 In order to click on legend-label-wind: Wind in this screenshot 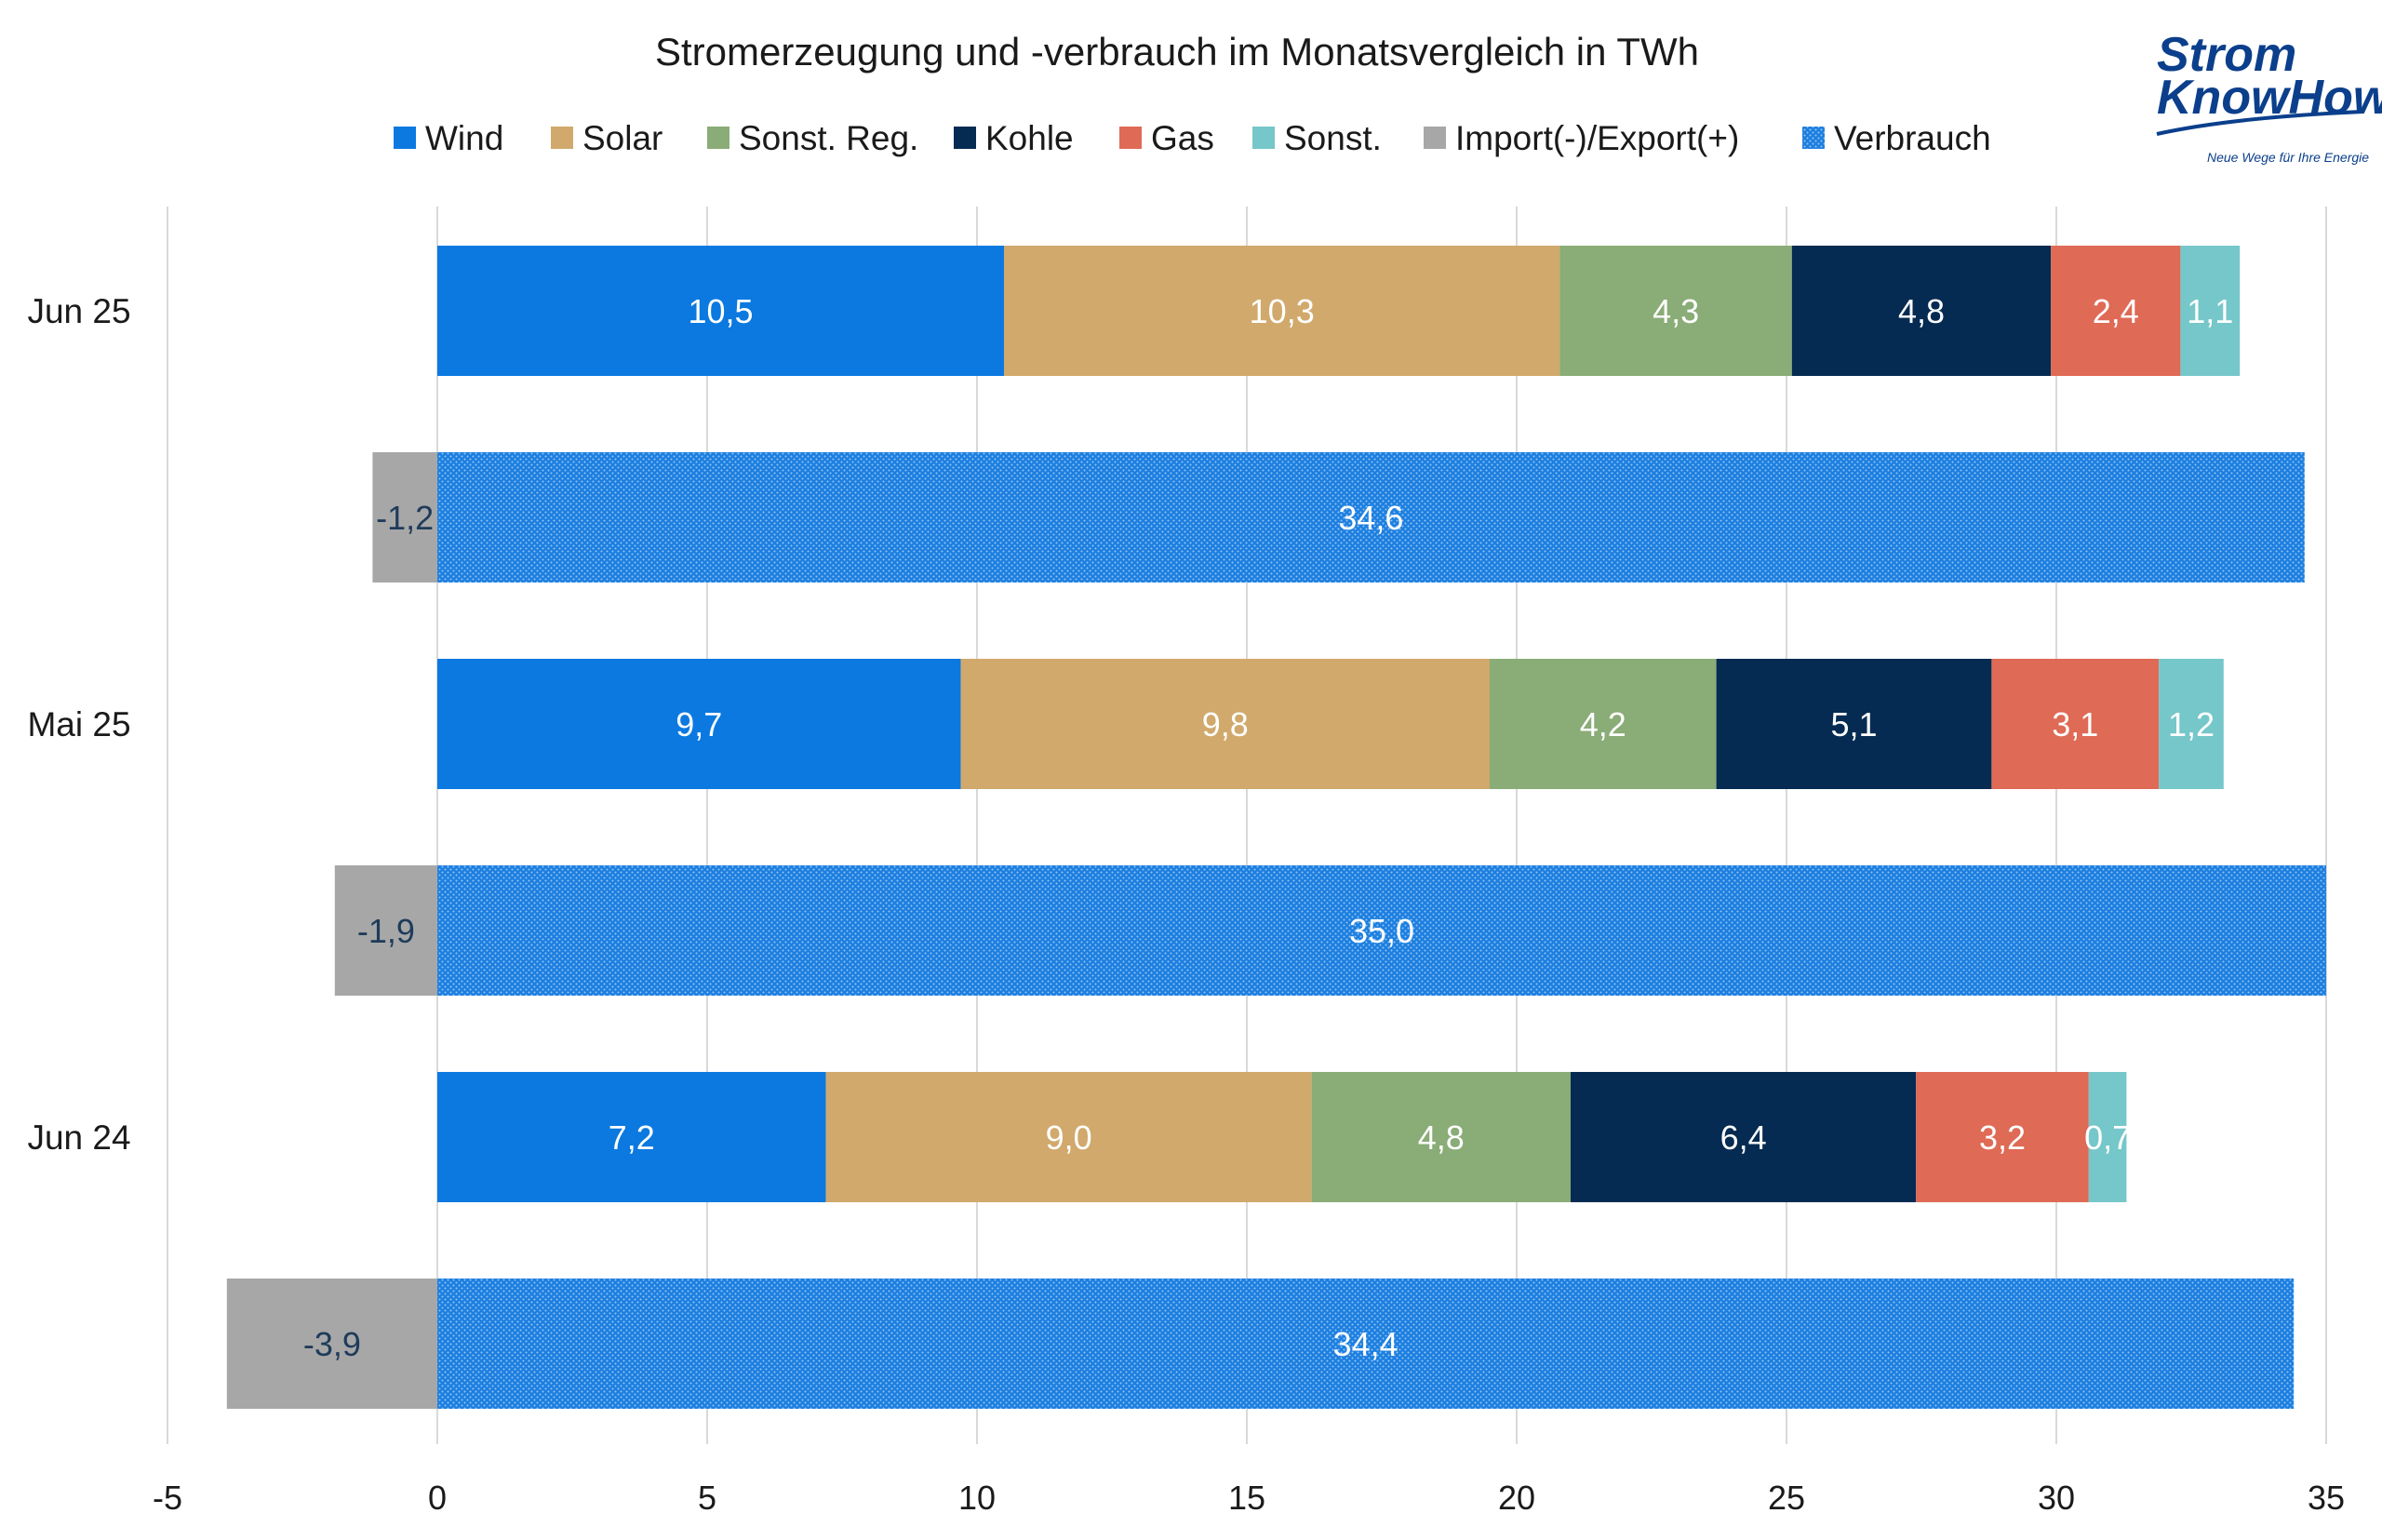, I will do `click(464, 138)`.